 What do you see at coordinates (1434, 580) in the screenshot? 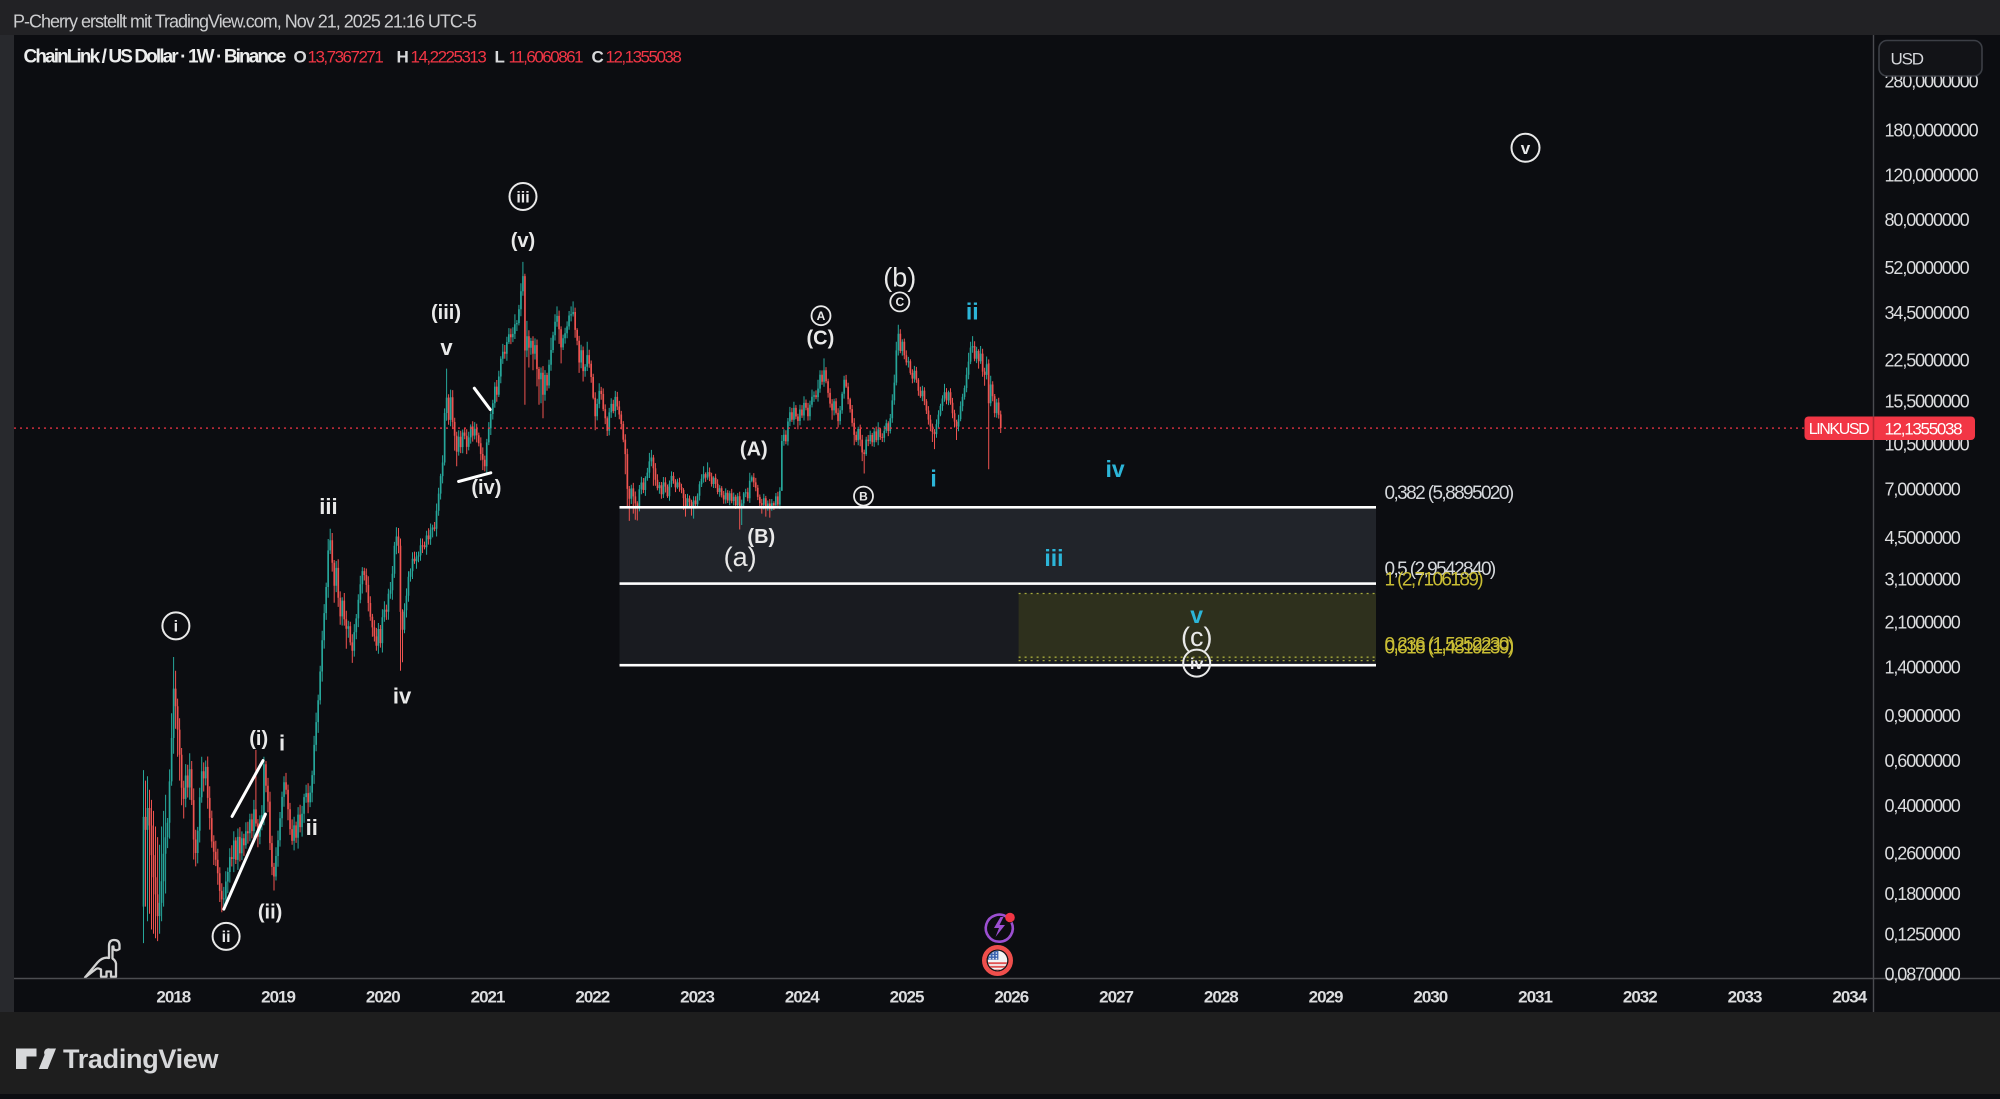
I see `svg-text: 1 (2,7106189)` at bounding box center [1434, 580].